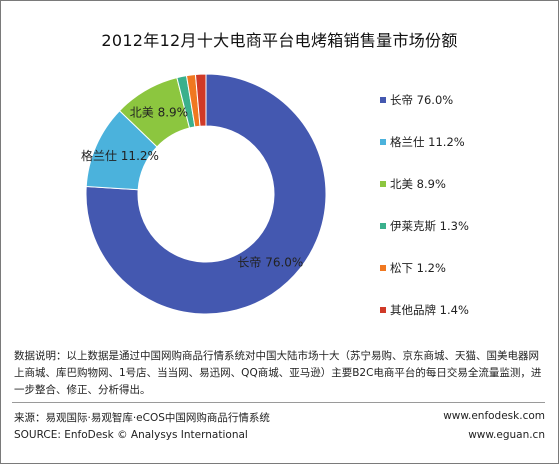 The width and height of the screenshot is (559, 464). I want to click on url-enfodesk: www.enfodesk.com, so click(494, 416).